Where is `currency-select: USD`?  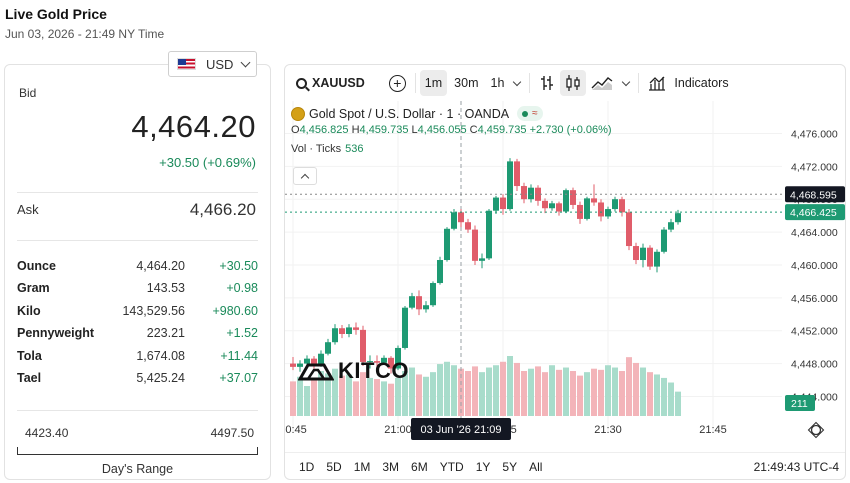
currency-select: USD is located at coordinates (212, 64).